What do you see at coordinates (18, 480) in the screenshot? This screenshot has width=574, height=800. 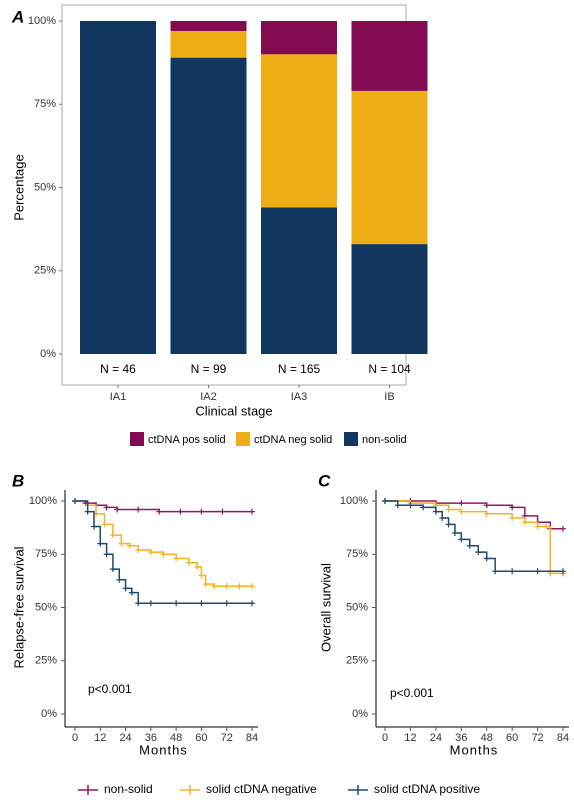 I see `panel-label: B` at bounding box center [18, 480].